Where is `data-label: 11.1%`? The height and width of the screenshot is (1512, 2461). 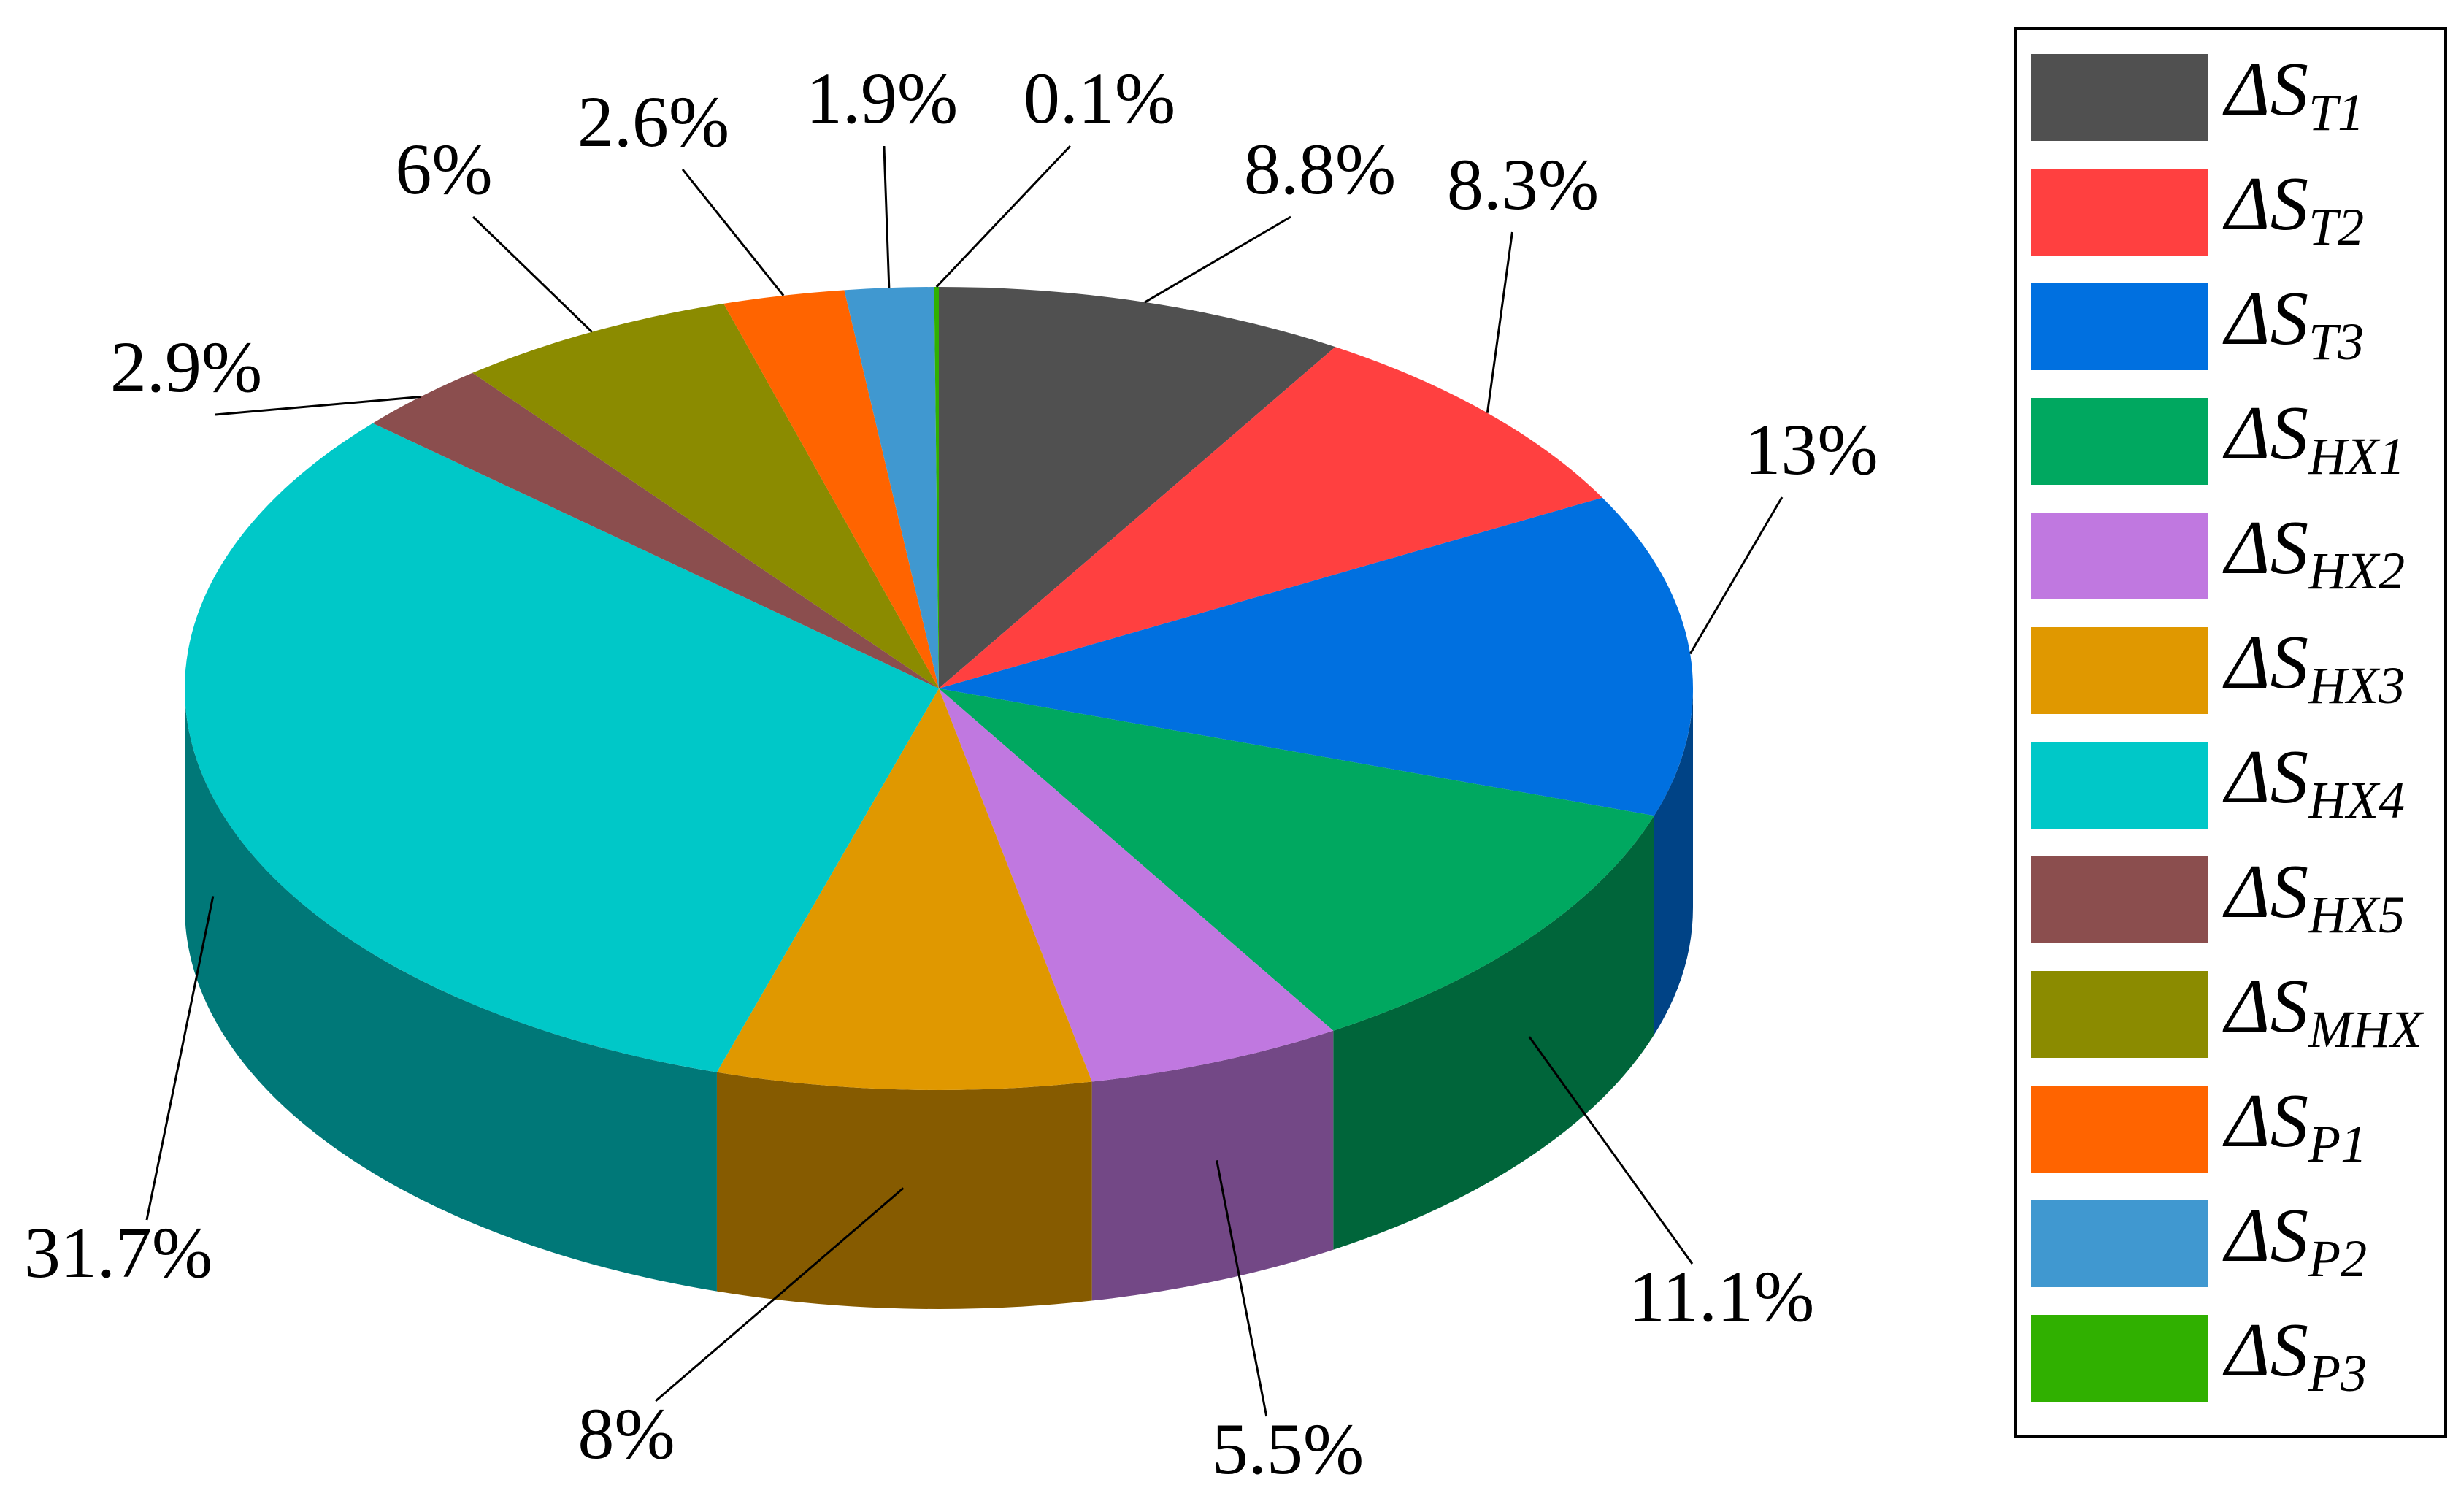 data-label: 11.1% is located at coordinates (1722, 1296).